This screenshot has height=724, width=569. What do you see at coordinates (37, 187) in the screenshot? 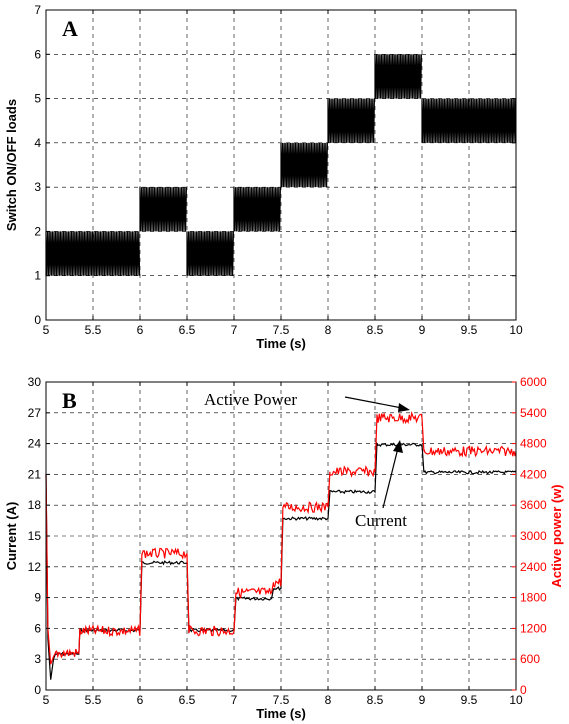
I see `chart-a-y-tick-label: 3` at bounding box center [37, 187].